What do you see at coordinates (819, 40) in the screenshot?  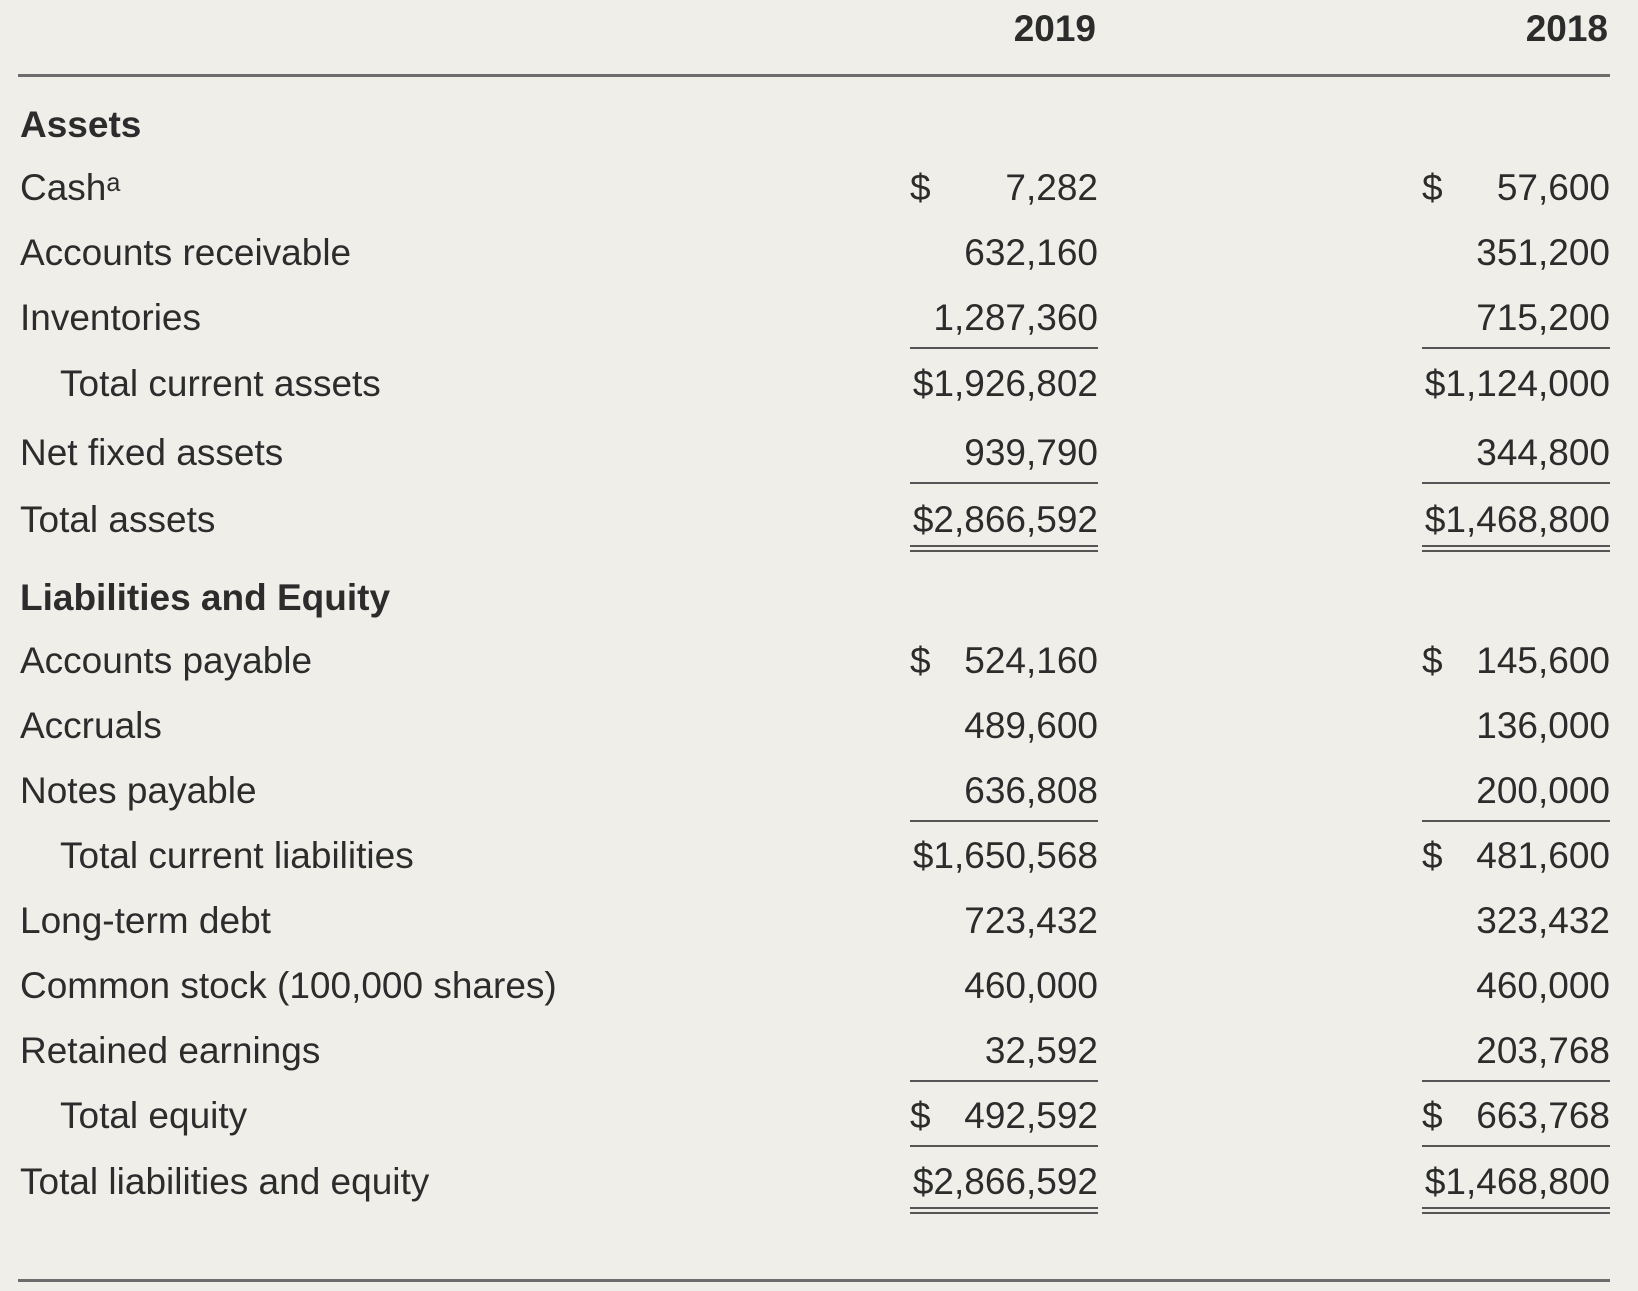 I see `column-header: 2019 2018` at bounding box center [819, 40].